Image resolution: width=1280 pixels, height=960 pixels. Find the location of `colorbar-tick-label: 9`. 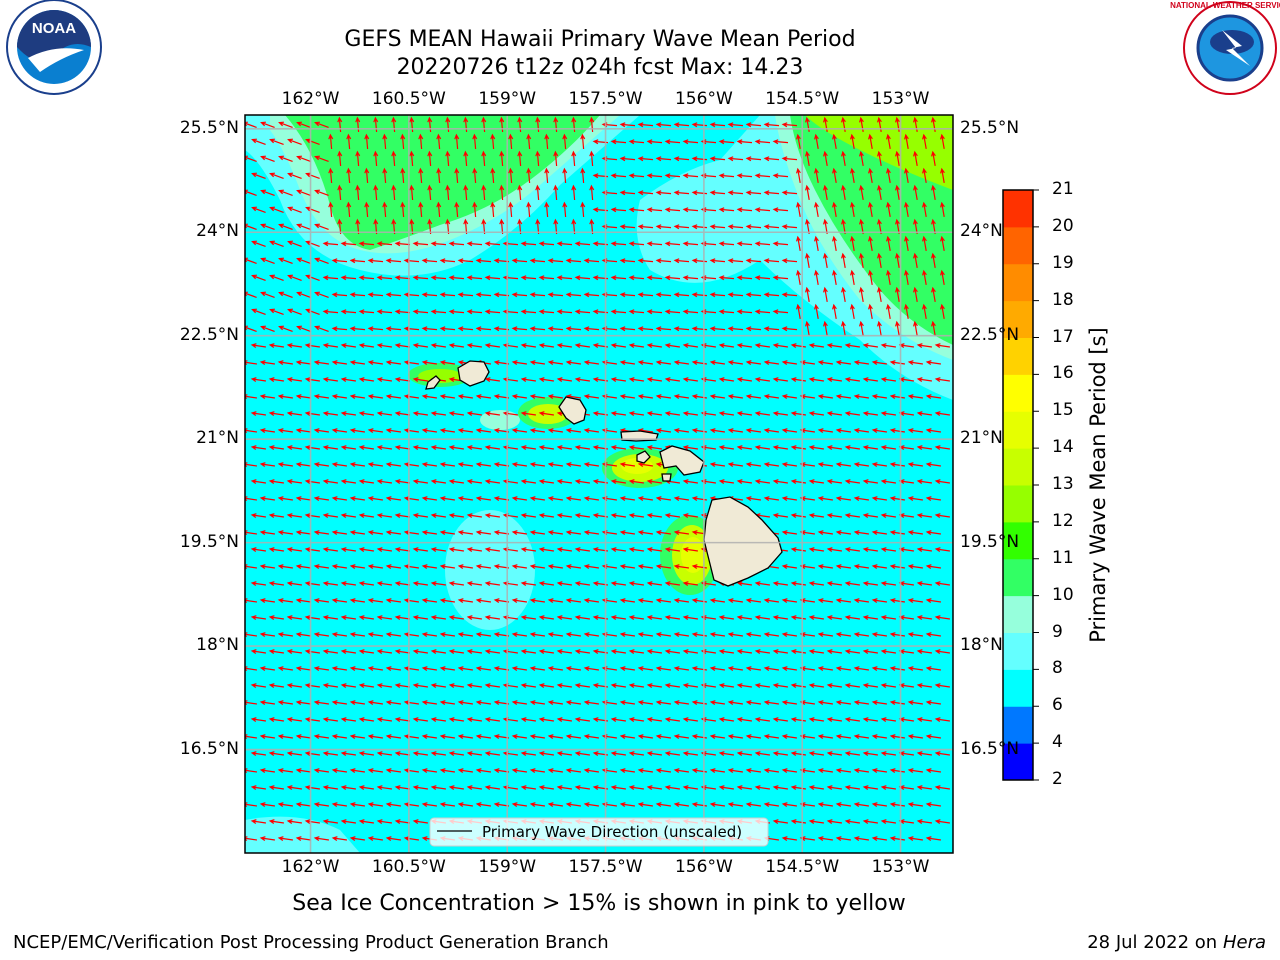

colorbar-tick-label: 9 is located at coordinates (1057, 631).